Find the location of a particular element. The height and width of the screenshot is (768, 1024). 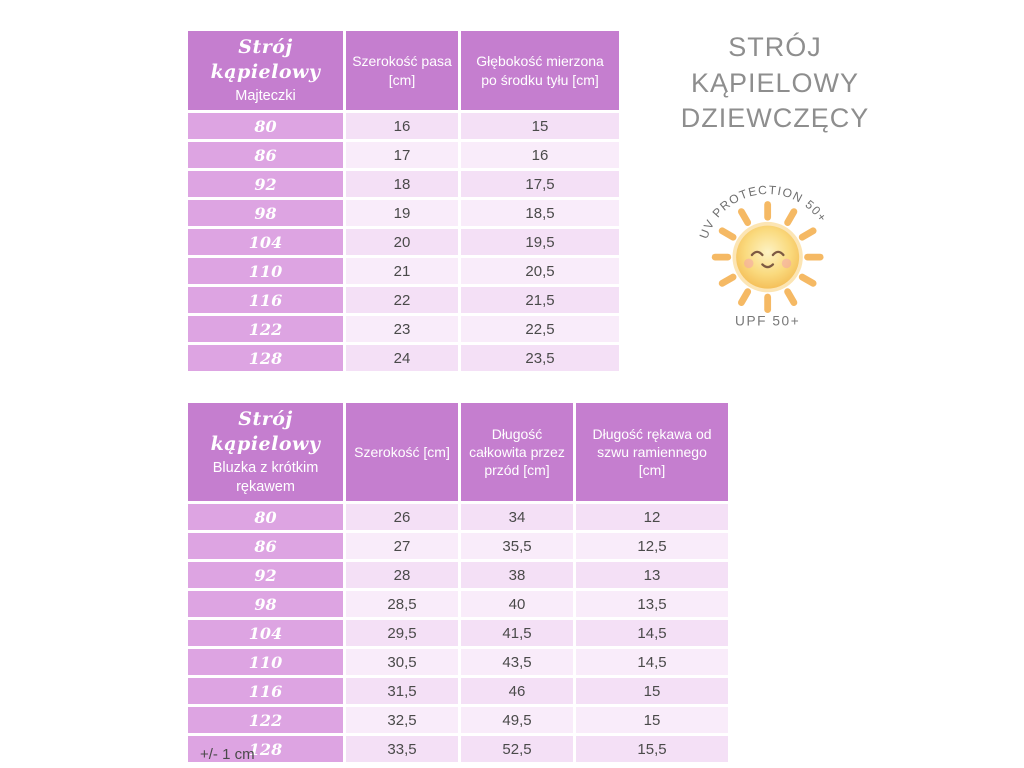

table-row: 128 33,5 52,5 15,5 is located at coordinates (458, 749).